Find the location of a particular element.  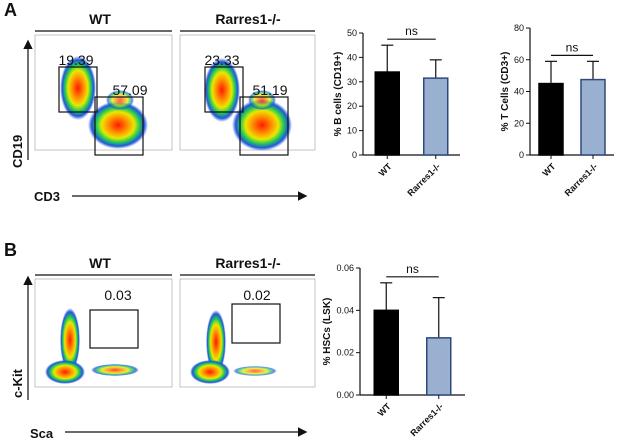

panel-label: B is located at coordinates (10, 250).